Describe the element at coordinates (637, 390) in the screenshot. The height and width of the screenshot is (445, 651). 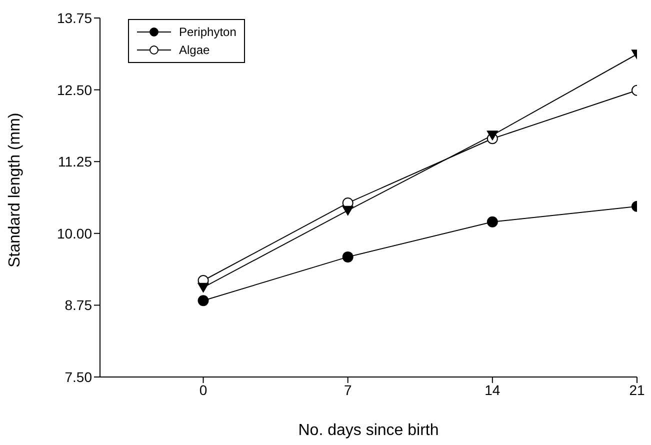
I see `x-tick-label: 21` at that location.